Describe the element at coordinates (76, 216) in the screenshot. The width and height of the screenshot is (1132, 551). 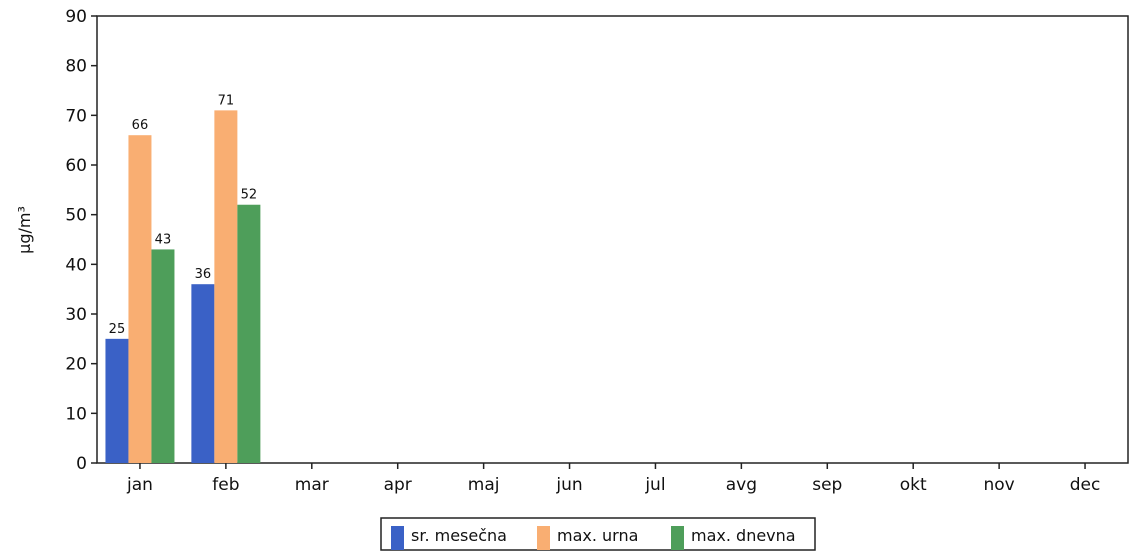
I see `y-tick-label: 50` at that location.